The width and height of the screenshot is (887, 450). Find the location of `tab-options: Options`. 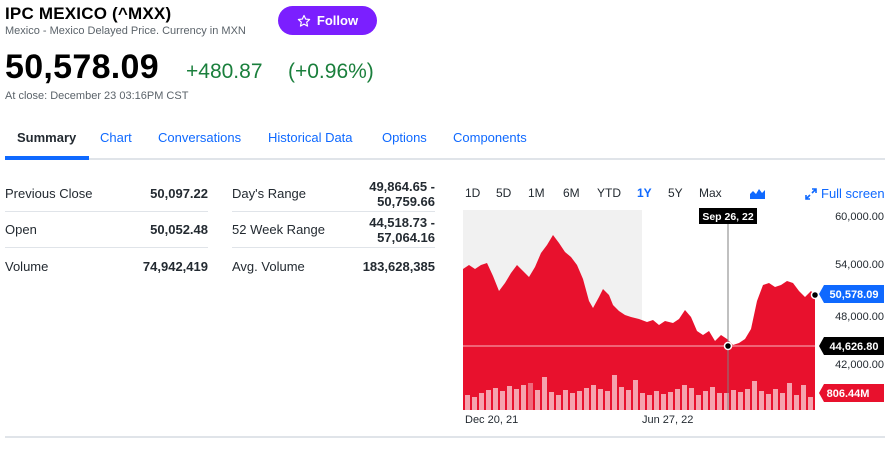

tab-options: Options is located at coordinates (404, 137).